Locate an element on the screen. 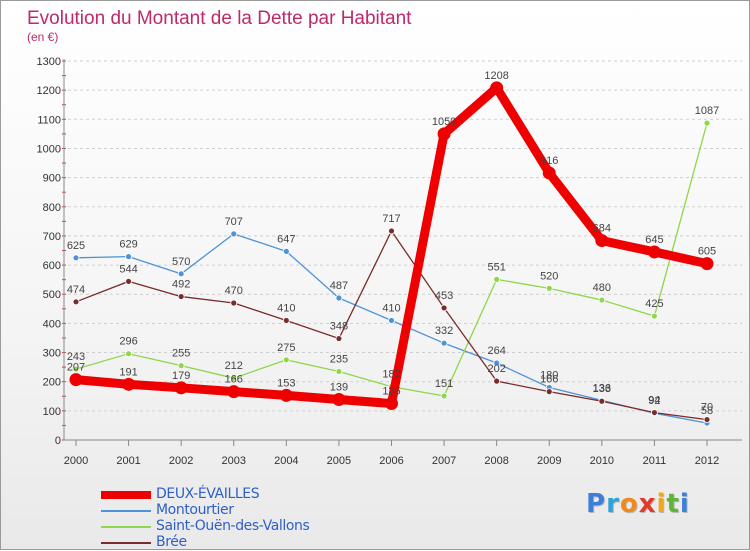 Image resolution: width=750 pixels, height=551 pixels. data-label: 1050 is located at coordinates (444, 122).